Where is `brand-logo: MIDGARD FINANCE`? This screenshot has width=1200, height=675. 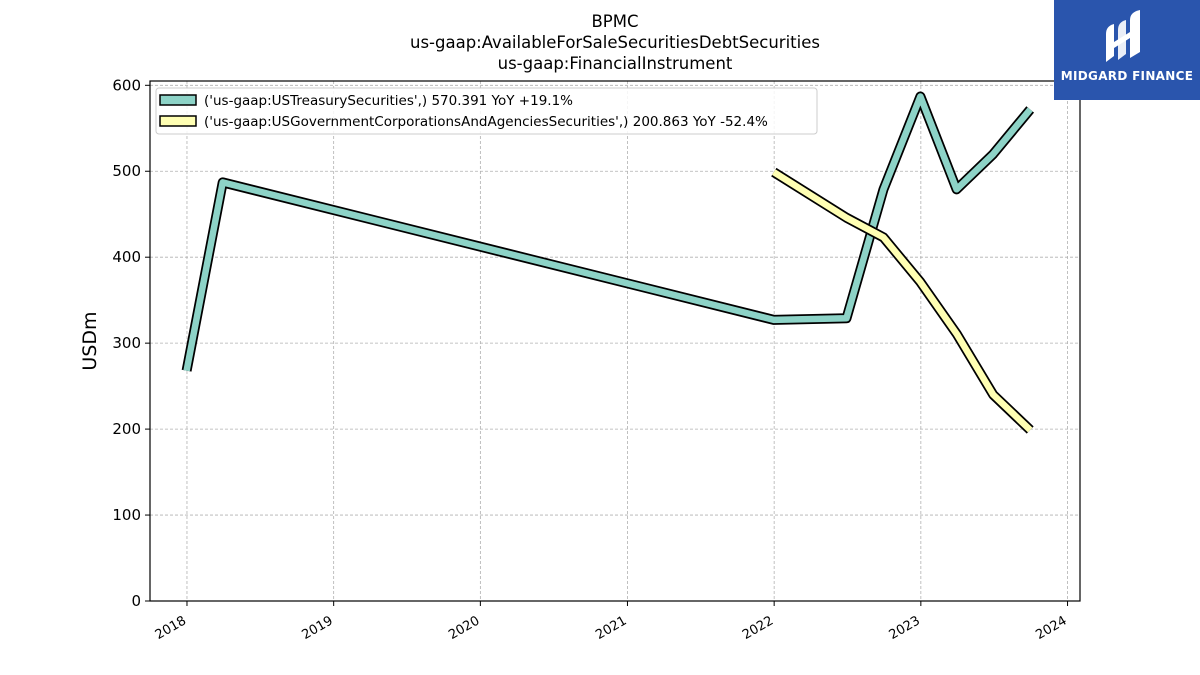 brand-logo: MIDGARD FINANCE is located at coordinates (1127, 50).